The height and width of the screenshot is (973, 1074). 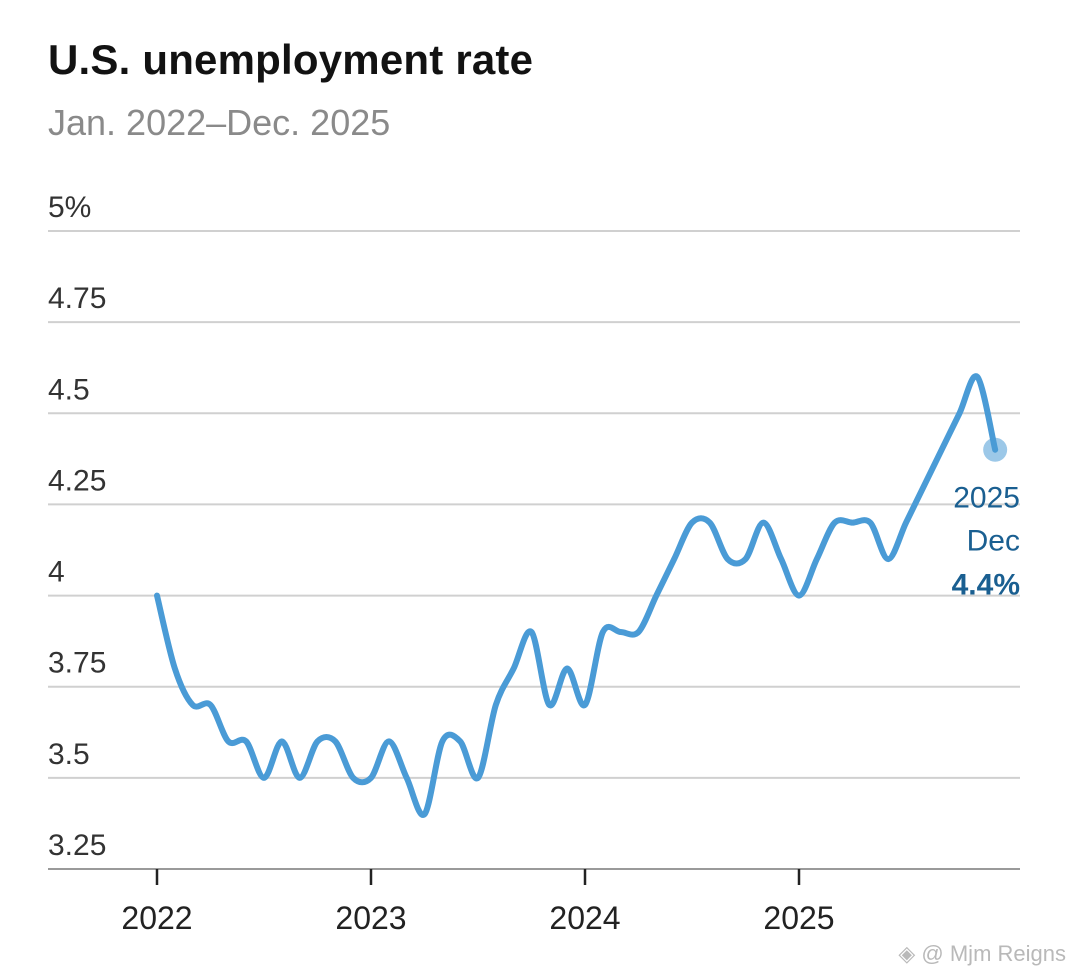 What do you see at coordinates (77, 298) in the screenshot?
I see `y-tick-label: 4.75` at bounding box center [77, 298].